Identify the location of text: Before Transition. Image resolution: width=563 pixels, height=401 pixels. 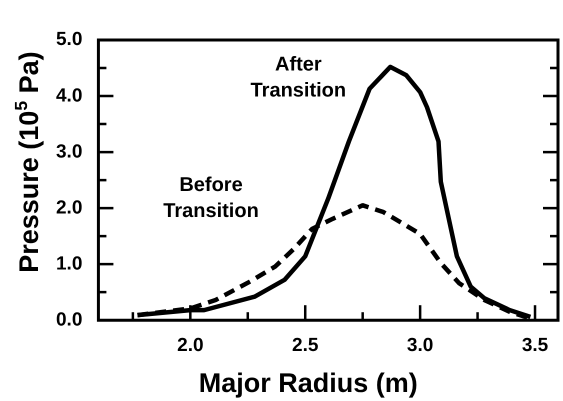
(211, 198).